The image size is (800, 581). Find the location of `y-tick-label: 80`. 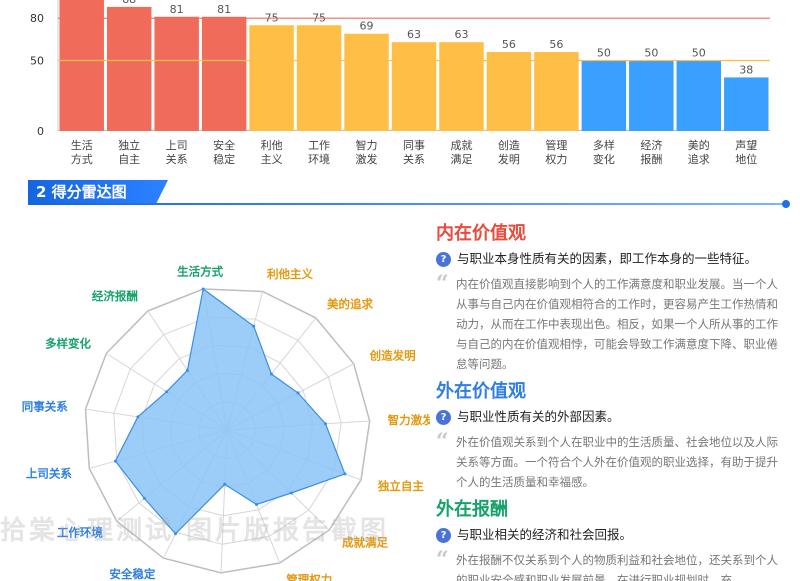

y-tick-label: 80 is located at coordinates (37, 18).